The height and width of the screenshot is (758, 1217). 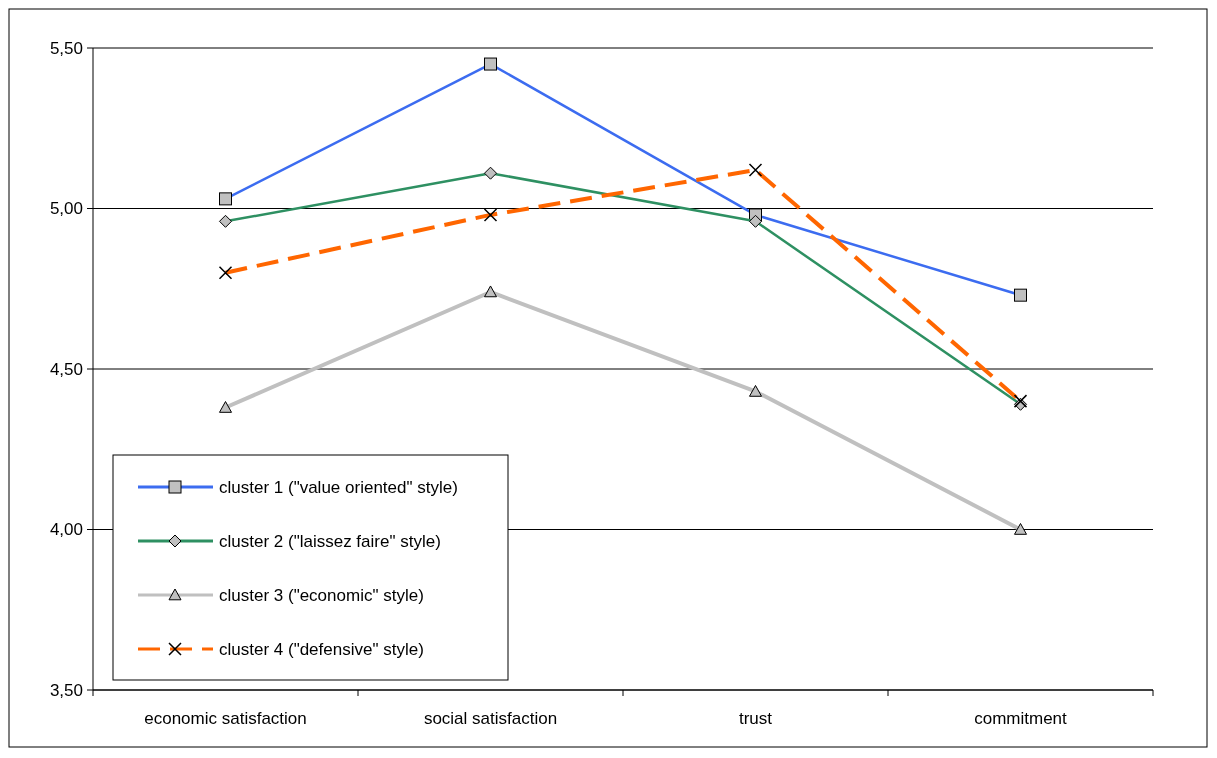 I want to click on x-tick-label: trust, so click(x=755, y=718).